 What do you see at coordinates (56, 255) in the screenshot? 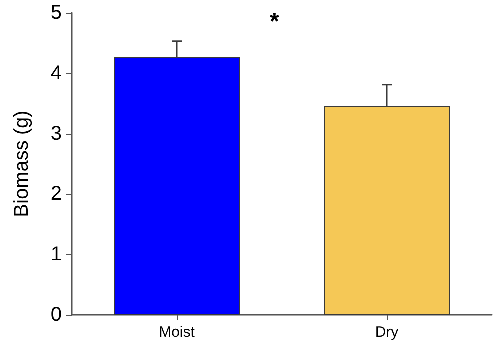
I see `y-tick-label: 1` at bounding box center [56, 255].